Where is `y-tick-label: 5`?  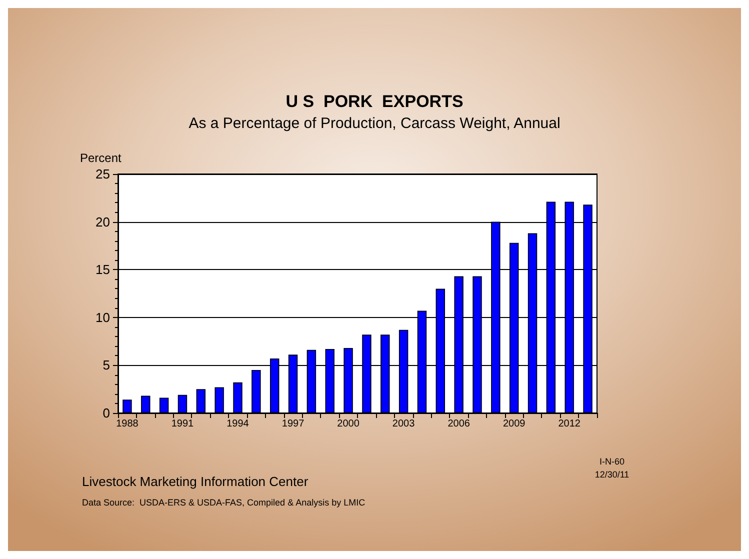 y-tick-label: 5 is located at coordinates (106, 365).